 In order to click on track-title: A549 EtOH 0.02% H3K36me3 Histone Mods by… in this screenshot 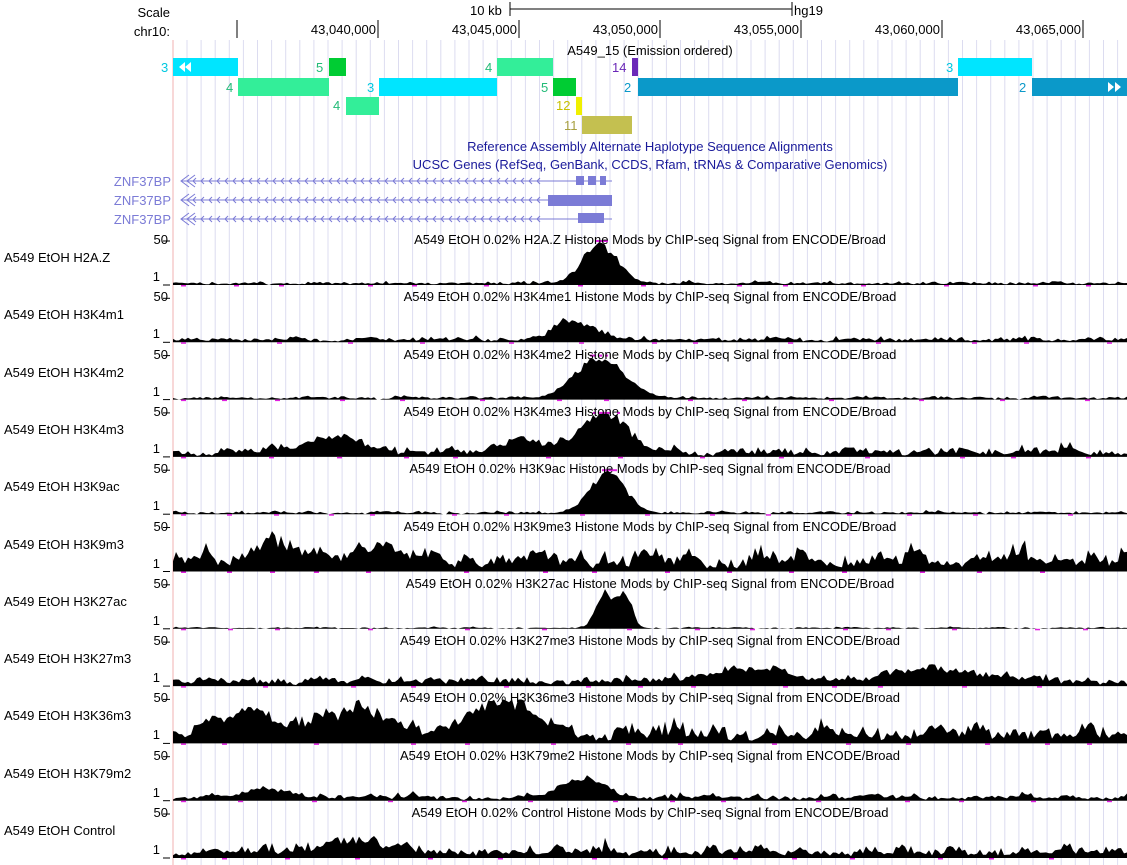, I will do `click(650, 698)`.